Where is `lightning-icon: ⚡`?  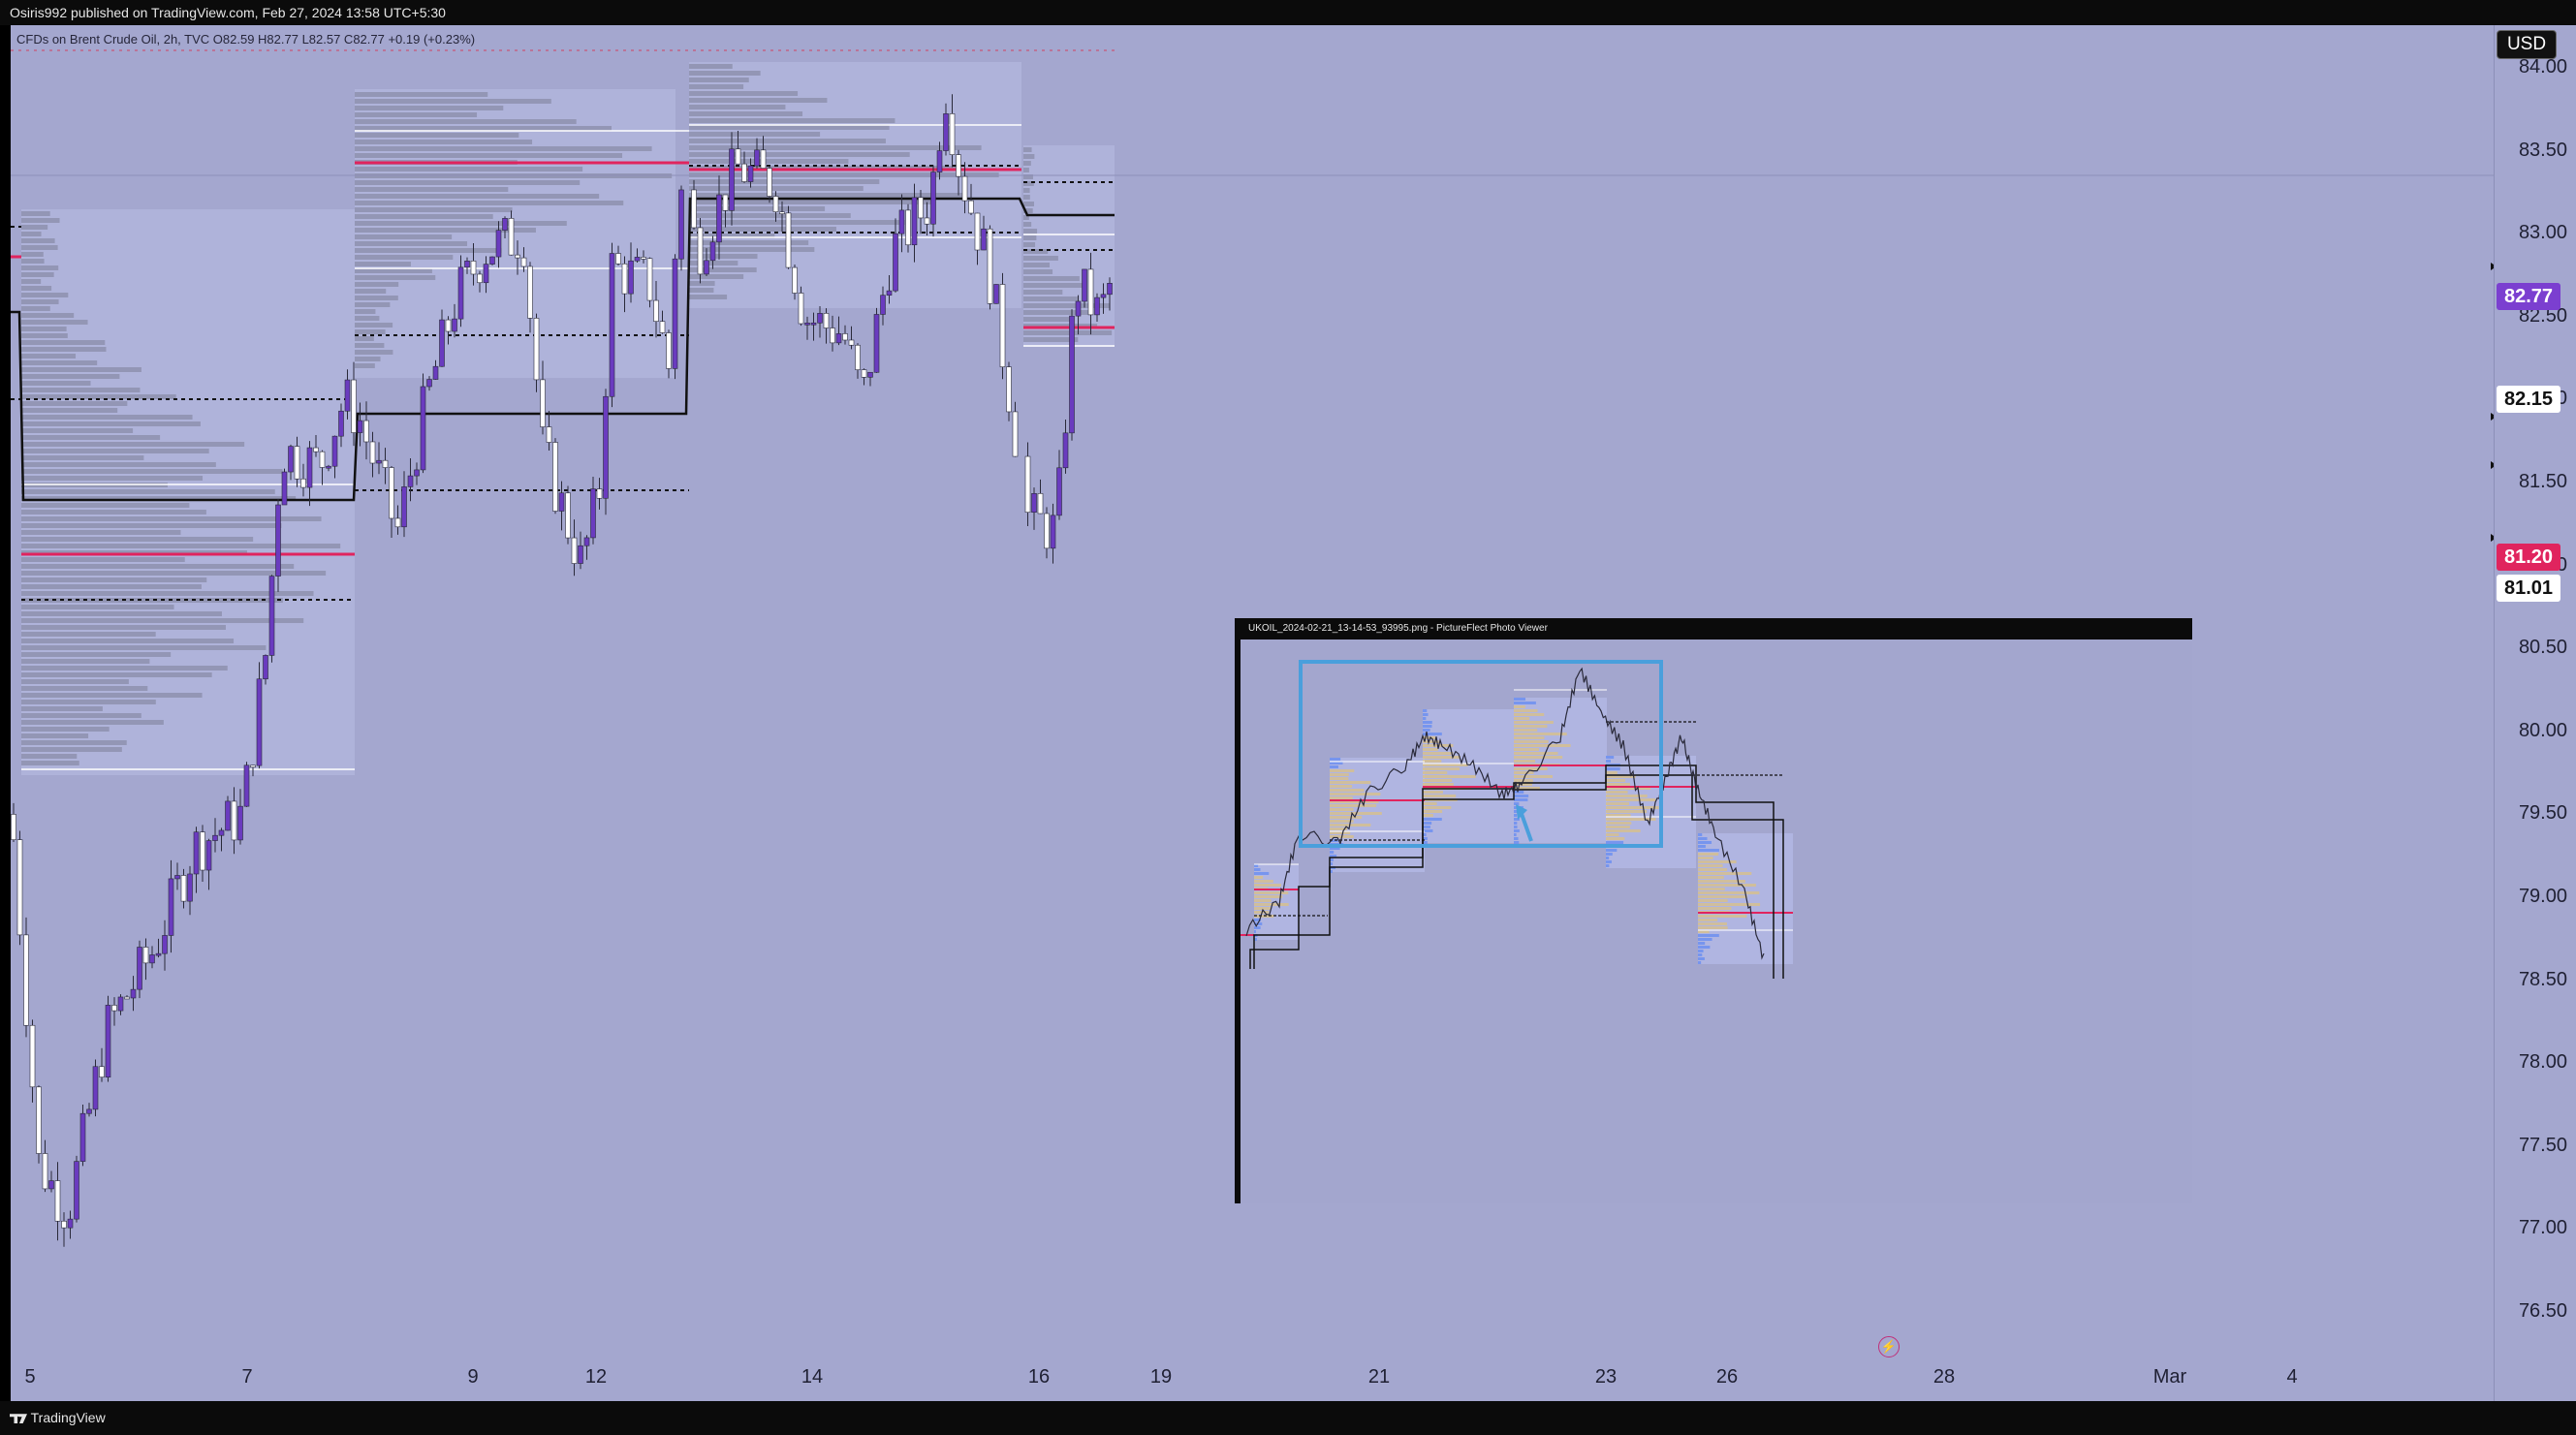
lightning-icon: ⚡ is located at coordinates (1889, 1347).